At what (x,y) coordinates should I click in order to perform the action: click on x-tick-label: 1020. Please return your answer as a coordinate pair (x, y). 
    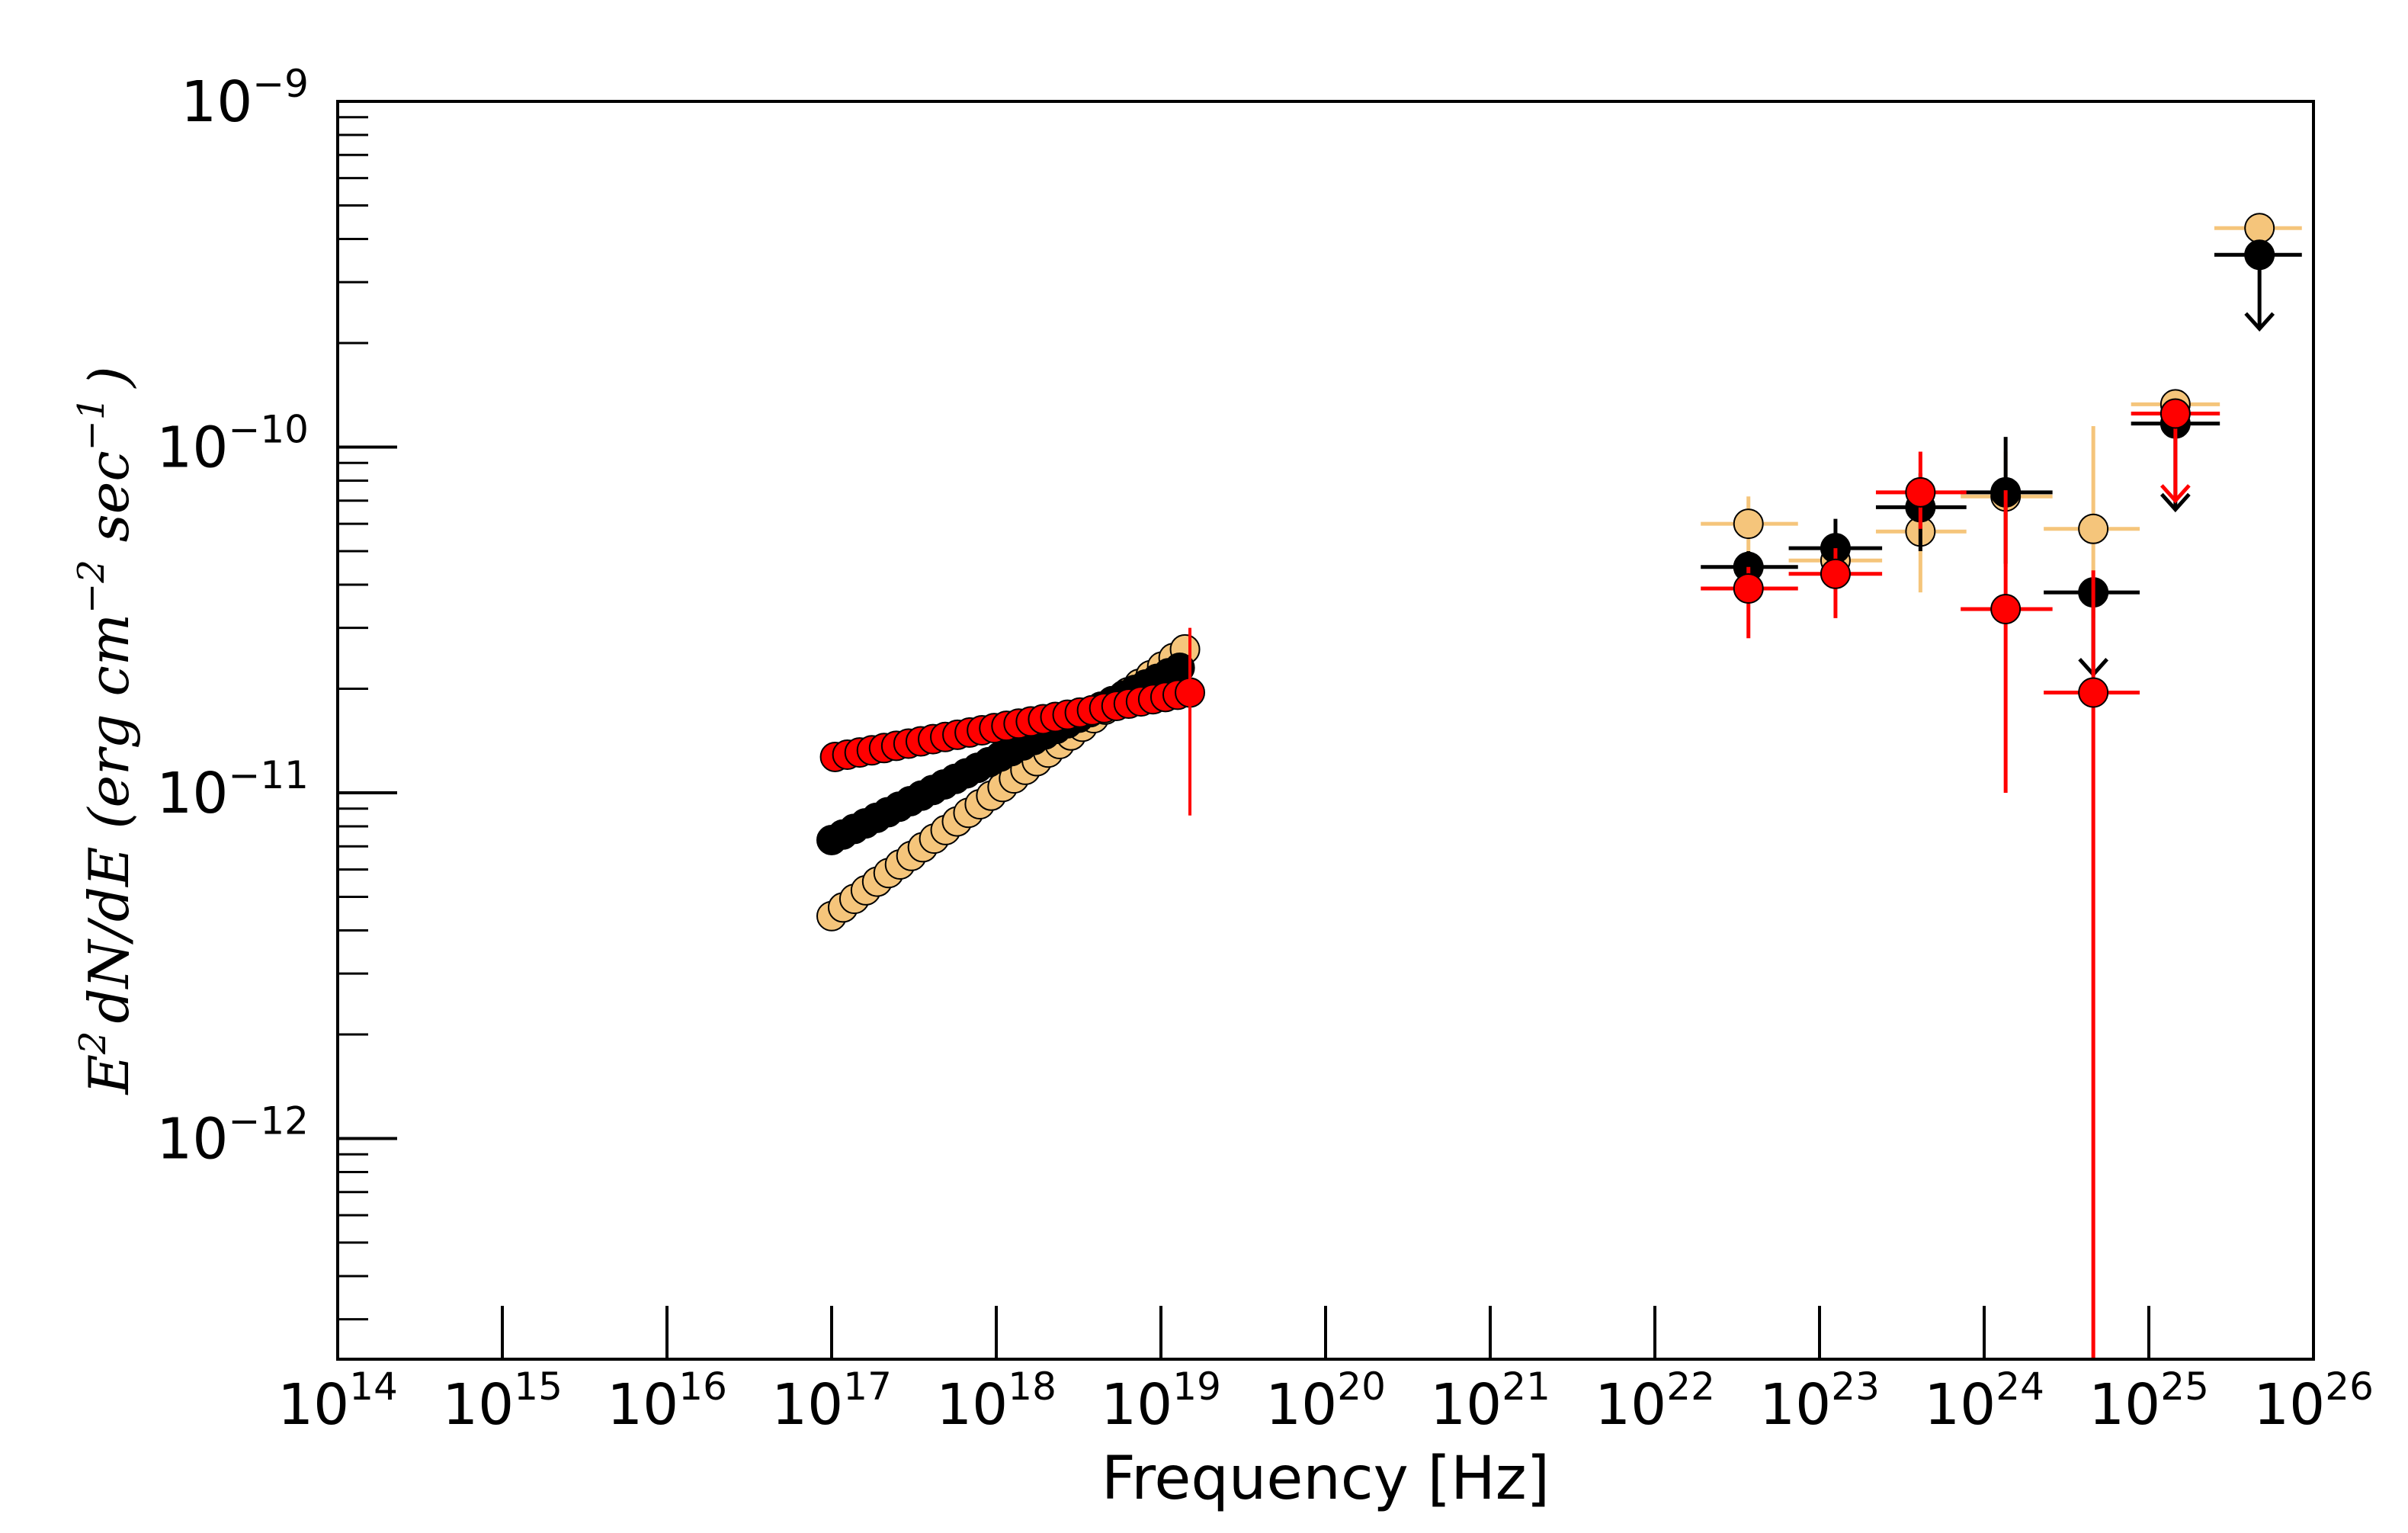
    Looking at the image, I should click on (1325, 1402).